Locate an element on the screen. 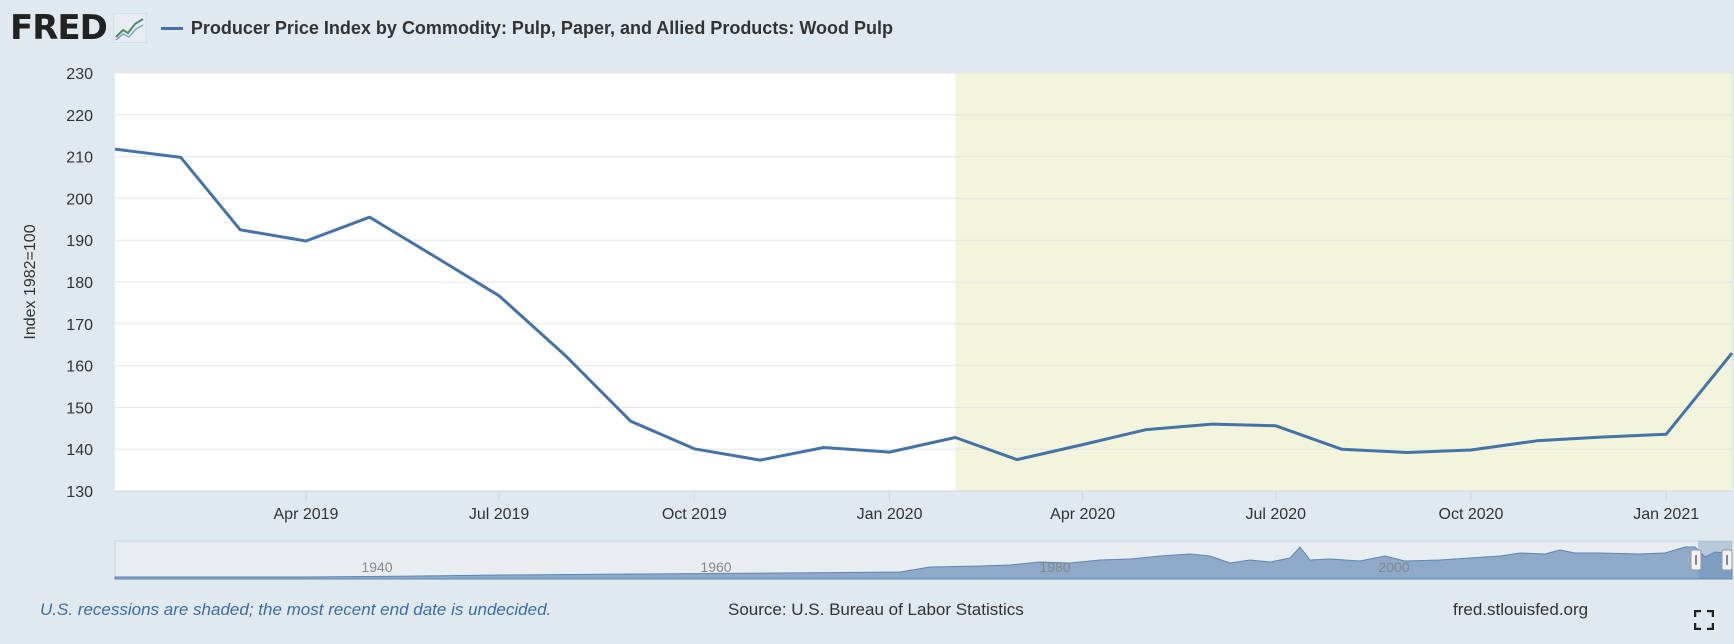 This screenshot has height=644, width=1734. y-tick-label: 210 is located at coordinates (79, 158).